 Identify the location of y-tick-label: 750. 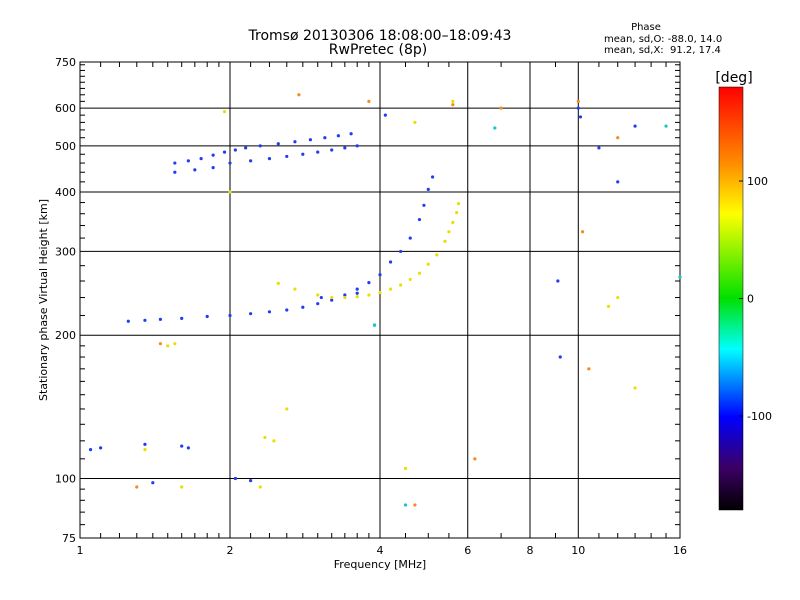
(65, 62).